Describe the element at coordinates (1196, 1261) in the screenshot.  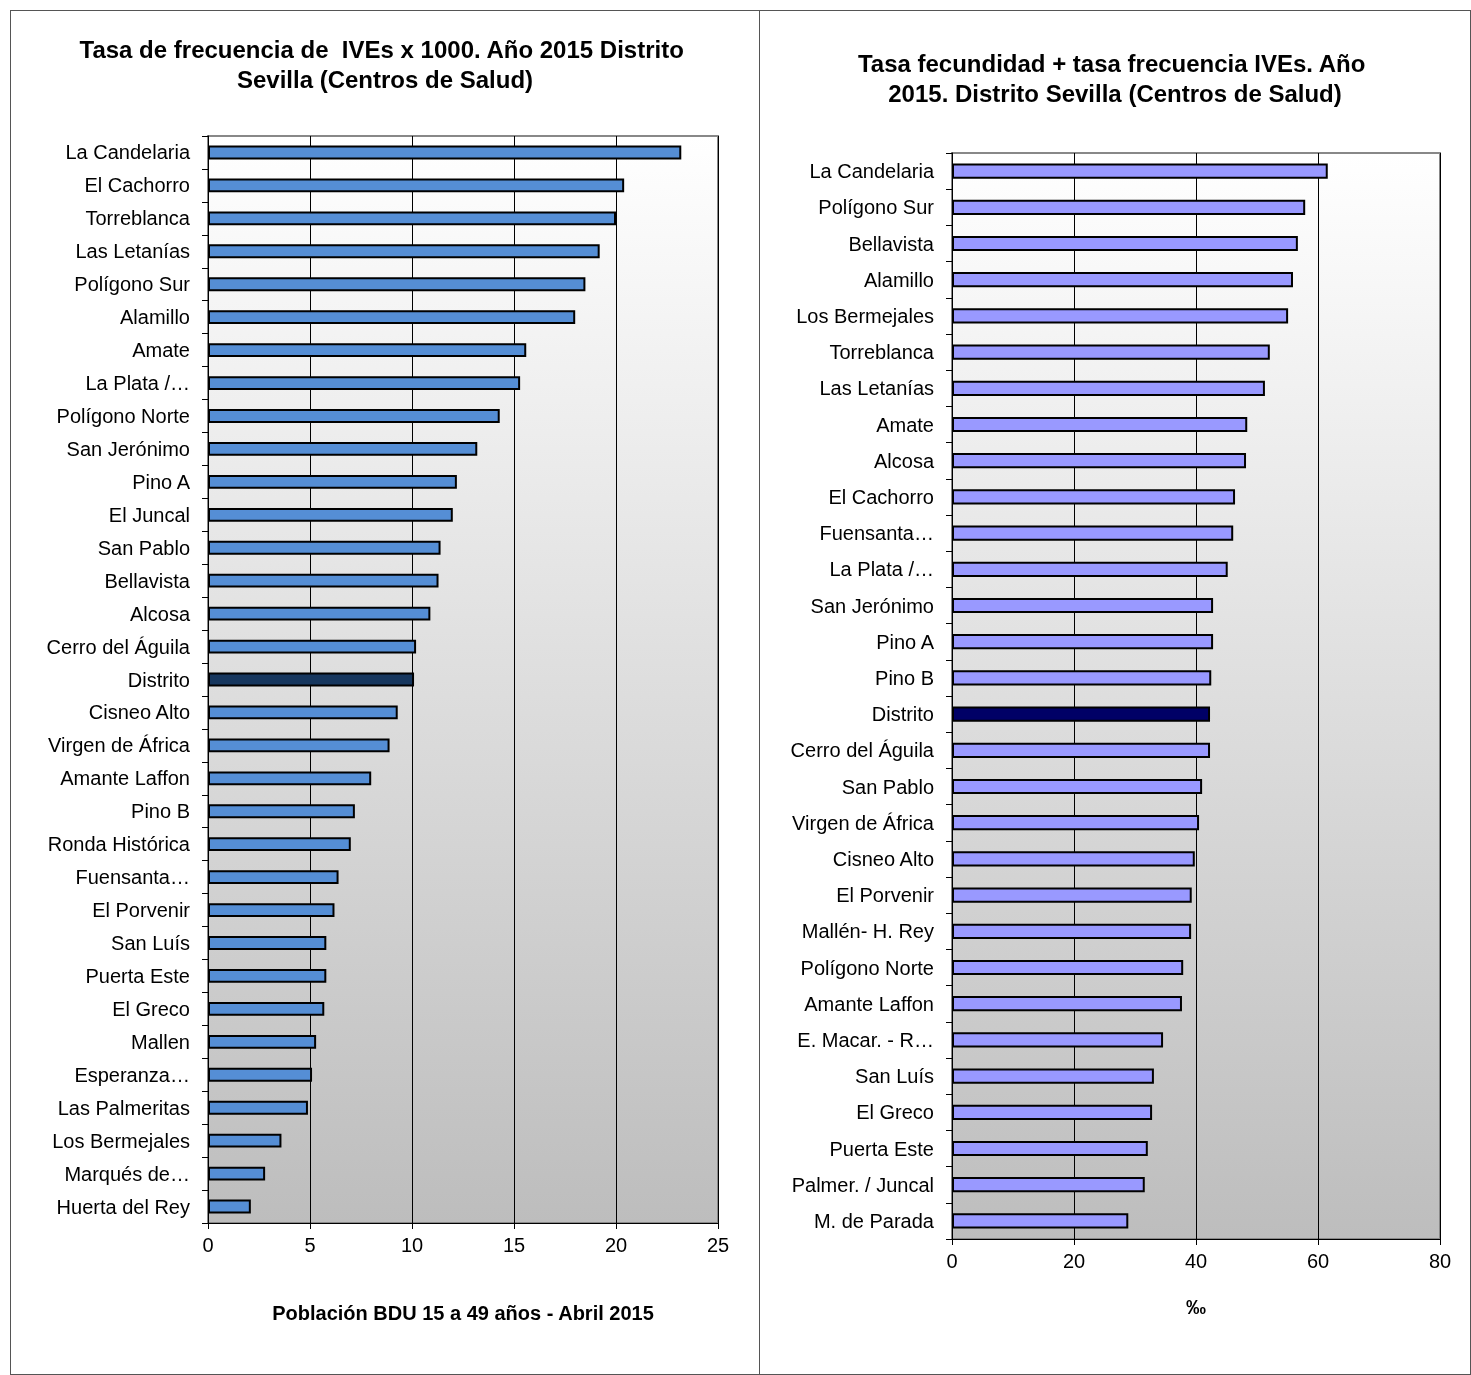
I see `x-tick-label: 40` at that location.